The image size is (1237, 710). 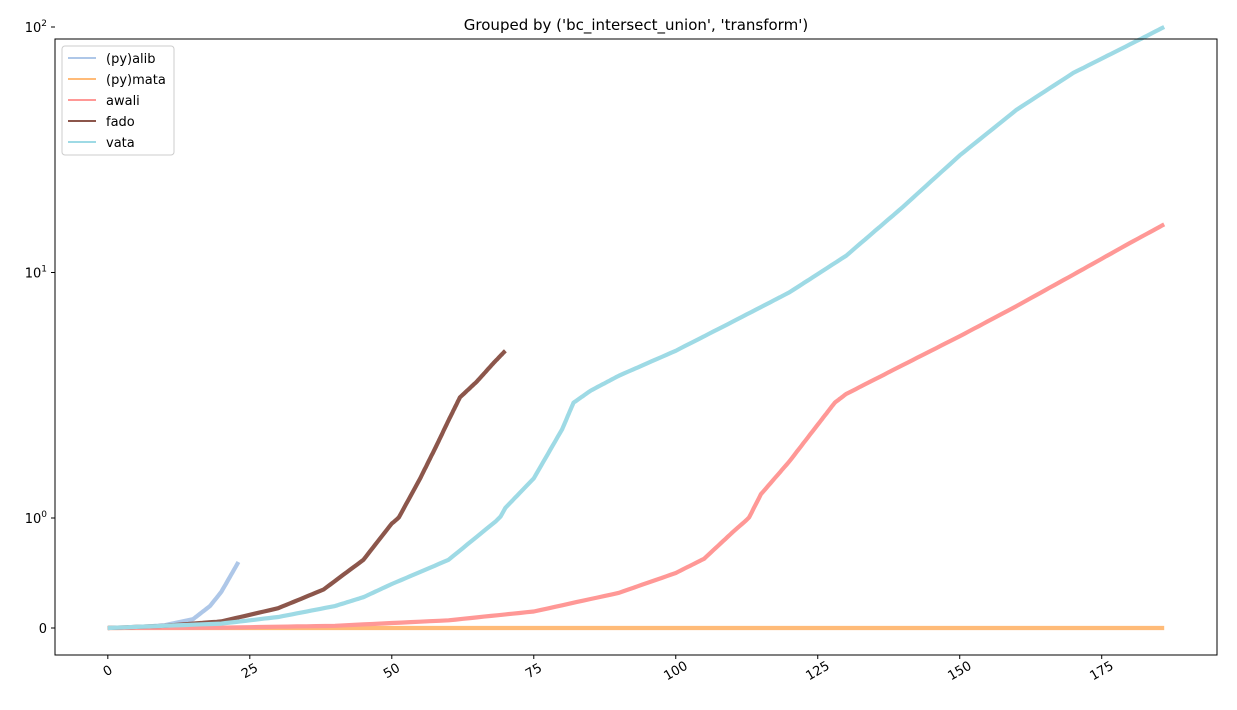 What do you see at coordinates (1101, 671) in the screenshot?
I see `x-tick-label-7: 175` at bounding box center [1101, 671].